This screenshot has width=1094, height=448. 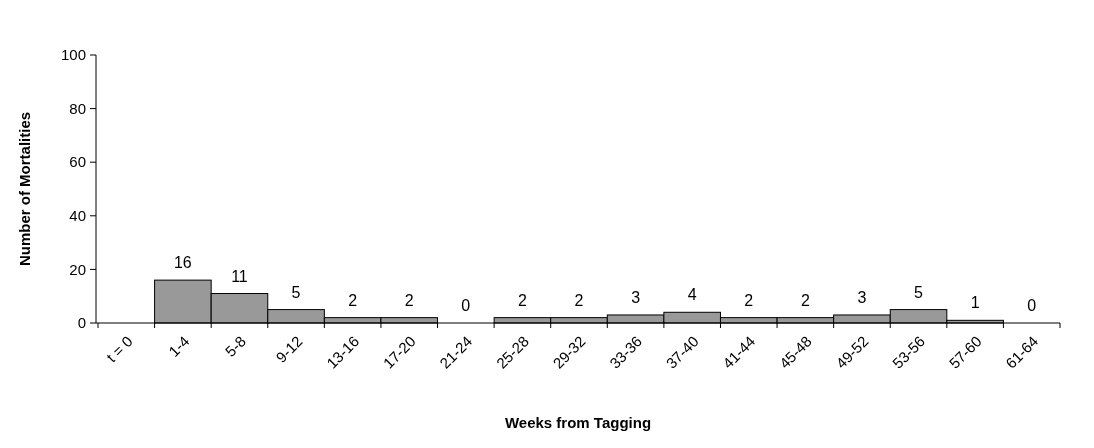 I want to click on x-axis-title: Weeks from Tagging, so click(x=578, y=422).